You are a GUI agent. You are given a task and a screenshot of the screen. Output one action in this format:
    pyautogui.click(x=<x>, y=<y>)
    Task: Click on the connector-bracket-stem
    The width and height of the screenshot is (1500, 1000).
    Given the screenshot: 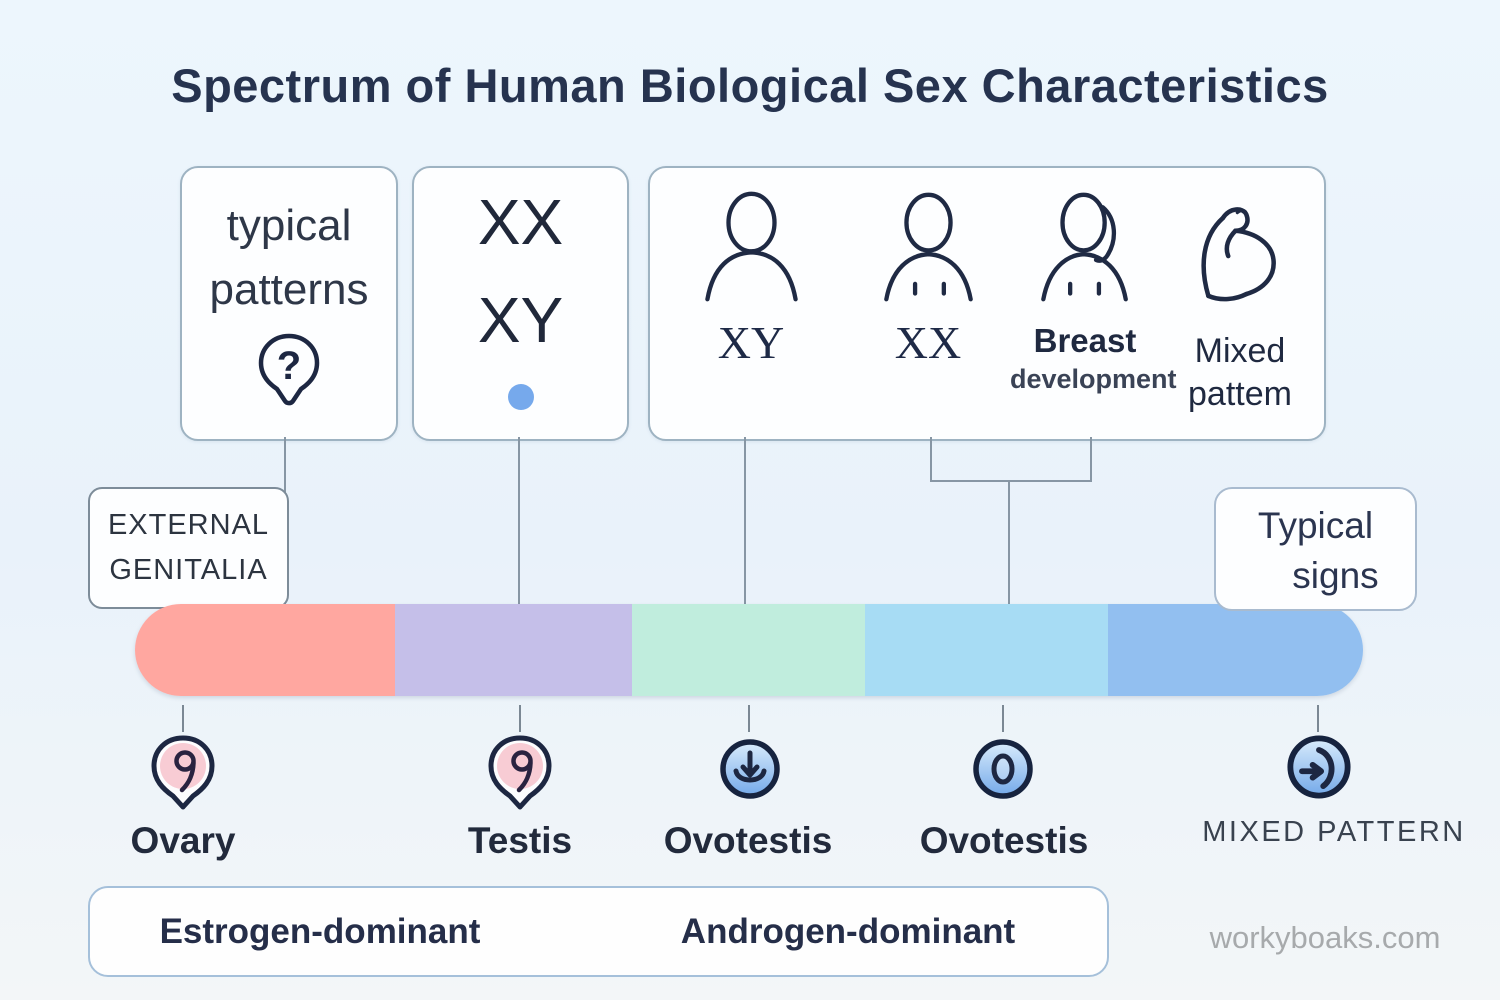 What is the action you would take?
    pyautogui.click(x=1009, y=542)
    